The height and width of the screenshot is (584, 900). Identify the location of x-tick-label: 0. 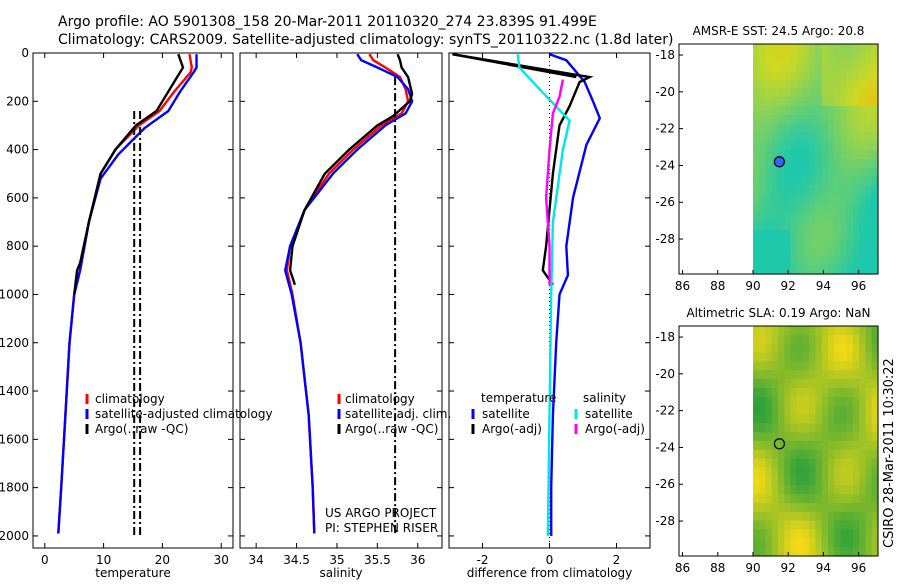
(550, 560).